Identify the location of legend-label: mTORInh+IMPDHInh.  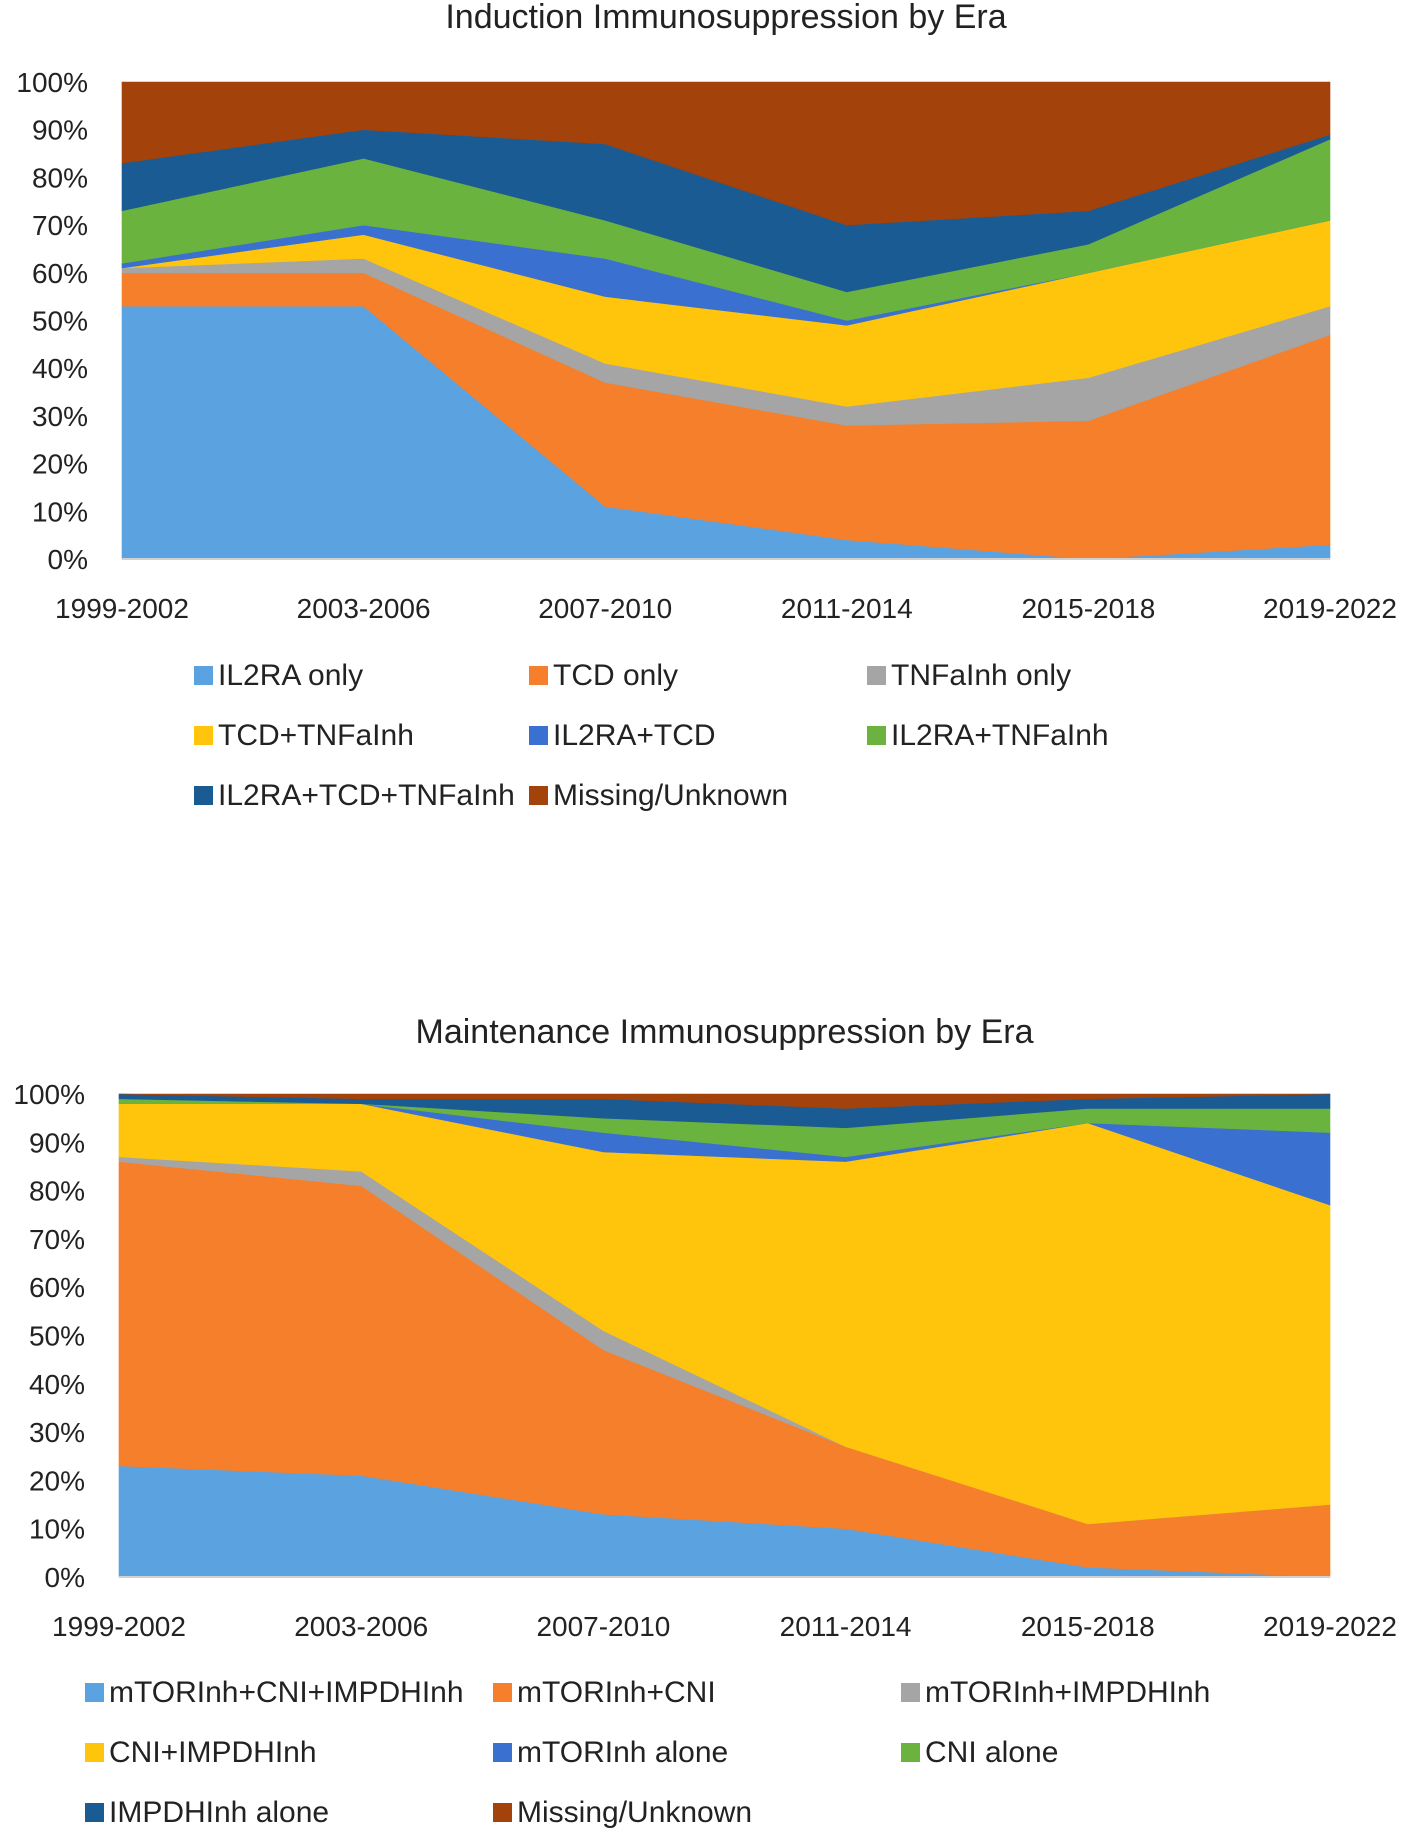
(1067, 1692).